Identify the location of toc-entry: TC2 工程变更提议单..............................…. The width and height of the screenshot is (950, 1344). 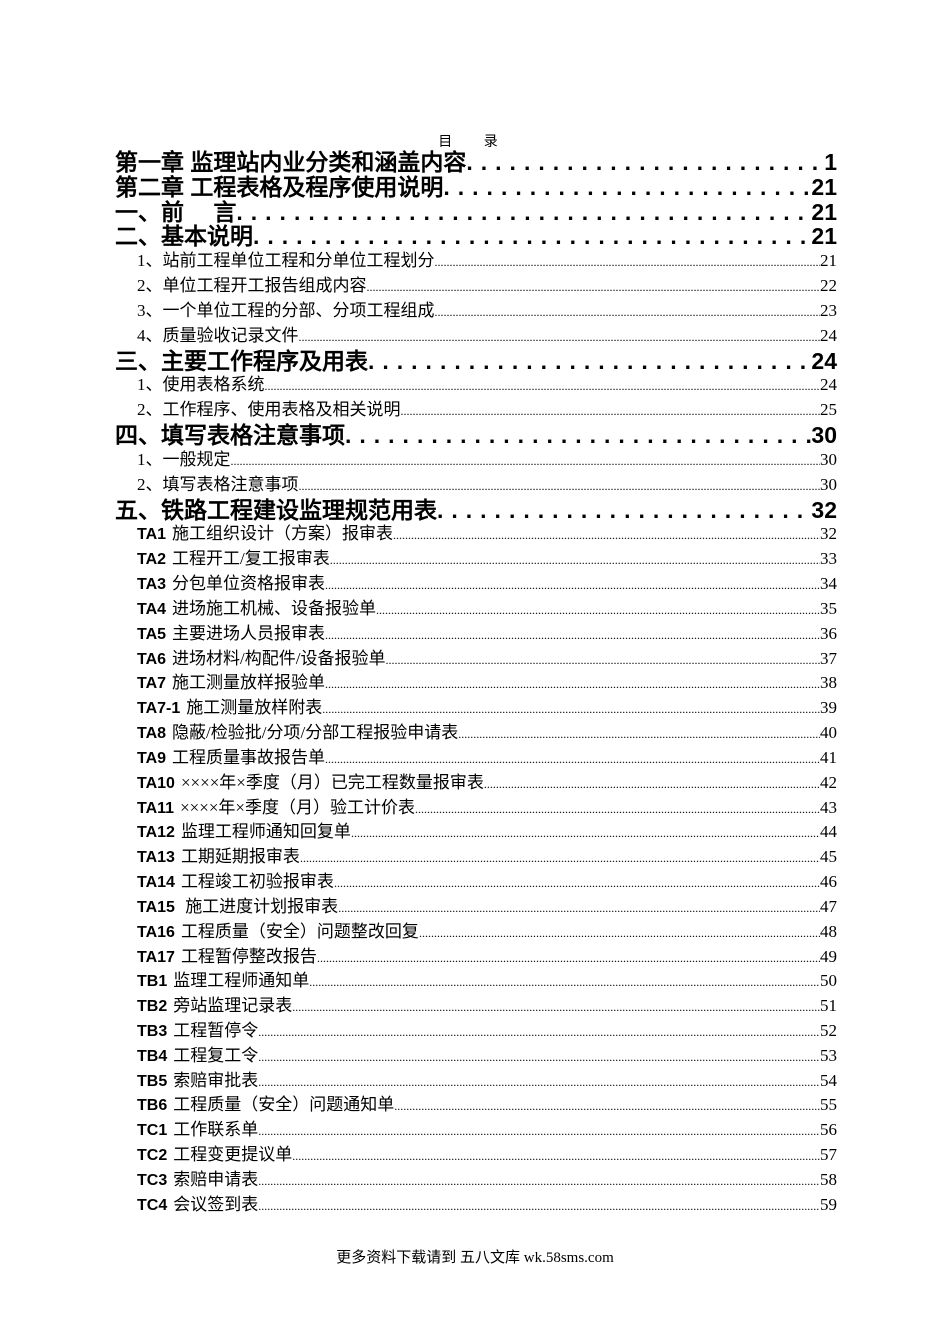
(476, 1155).